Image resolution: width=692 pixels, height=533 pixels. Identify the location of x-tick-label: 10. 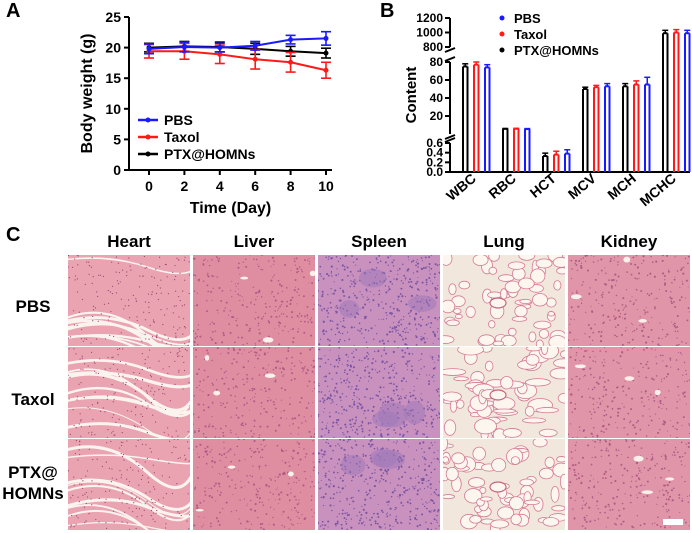
(326, 186).